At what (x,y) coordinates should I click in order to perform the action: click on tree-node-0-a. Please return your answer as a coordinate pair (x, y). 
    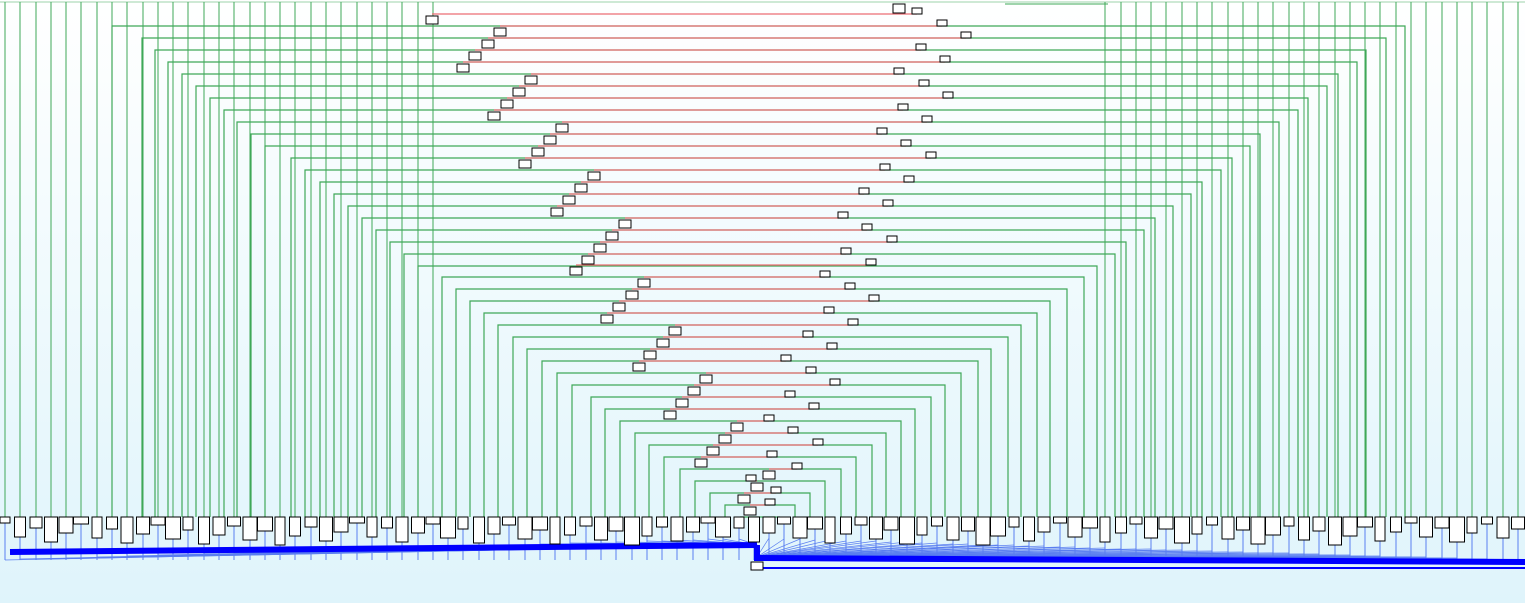
    Looking at the image, I should click on (432, 20).